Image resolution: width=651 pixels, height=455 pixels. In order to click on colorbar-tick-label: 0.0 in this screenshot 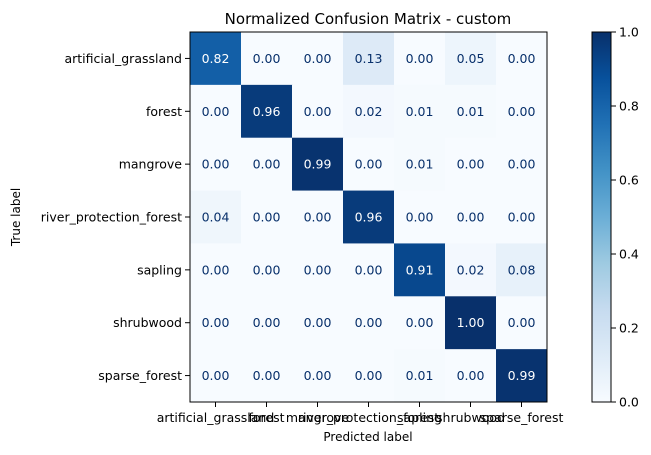, I will do `click(629, 402)`.